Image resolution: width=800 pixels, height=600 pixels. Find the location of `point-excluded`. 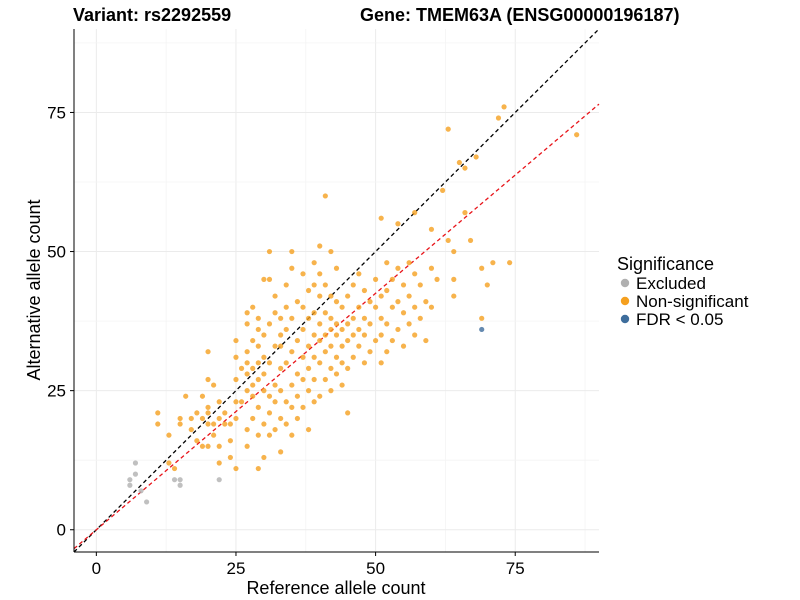

point-excluded is located at coordinates (180, 480).